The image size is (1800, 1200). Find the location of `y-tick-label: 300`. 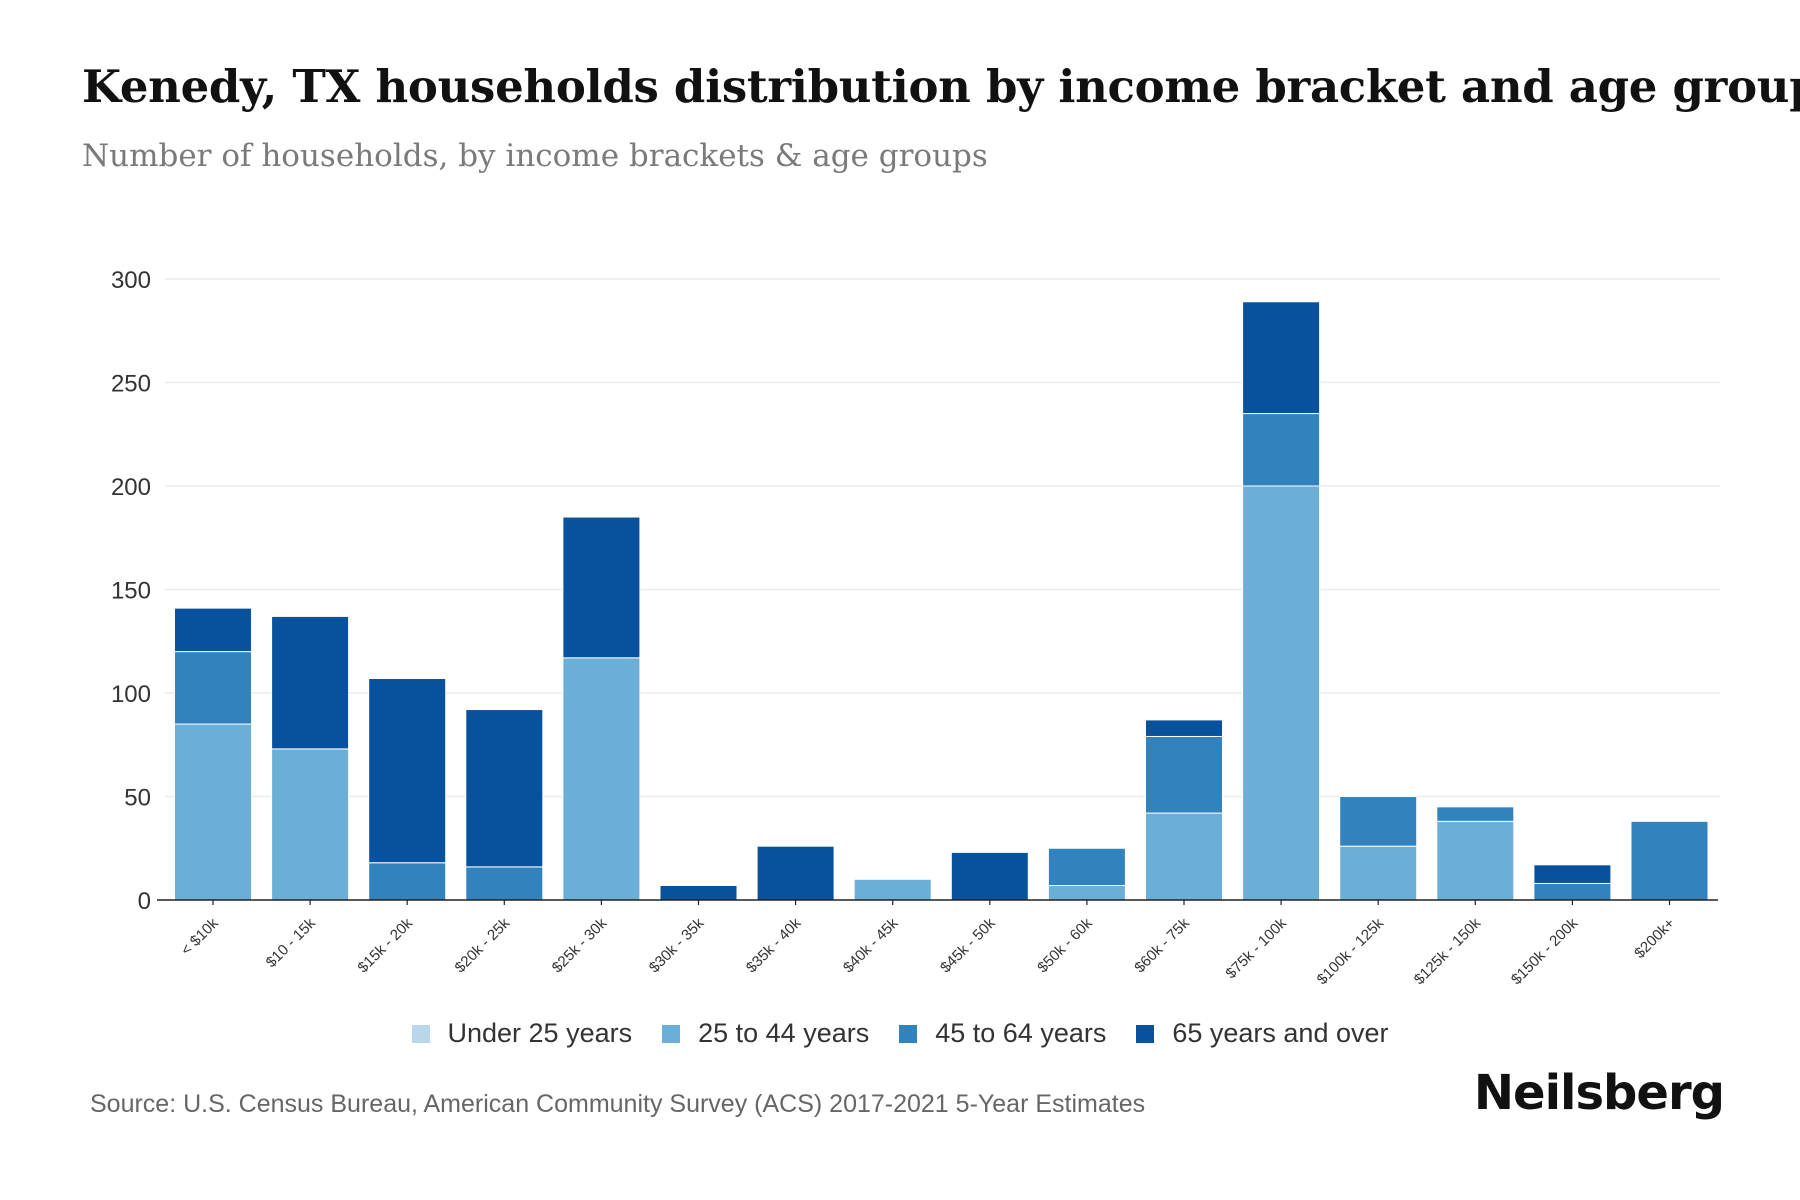

y-tick-label: 300 is located at coordinates (131, 280).